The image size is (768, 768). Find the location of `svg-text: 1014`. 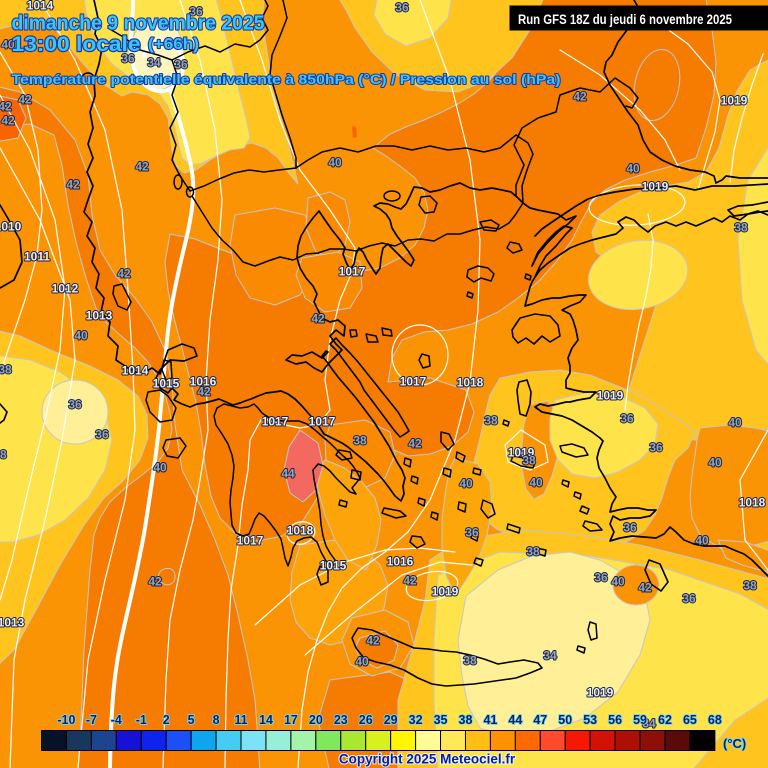

svg-text: 1014 is located at coordinates (135, 371).